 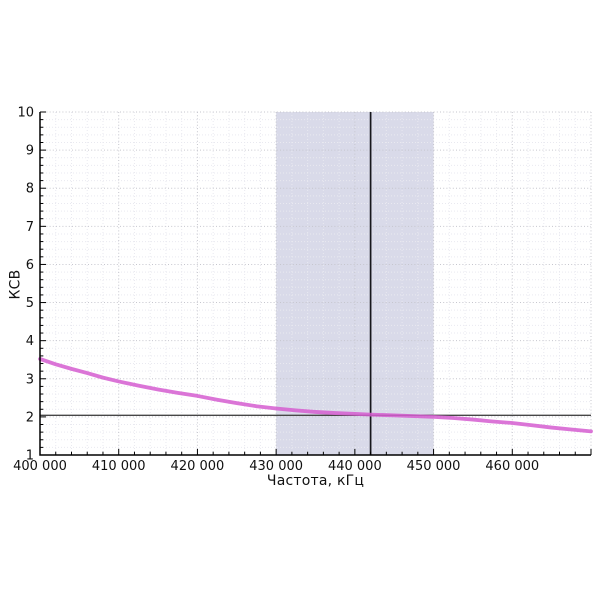 What do you see at coordinates (30, 265) in the screenshot?
I see `y-tick-label: 6` at bounding box center [30, 265].